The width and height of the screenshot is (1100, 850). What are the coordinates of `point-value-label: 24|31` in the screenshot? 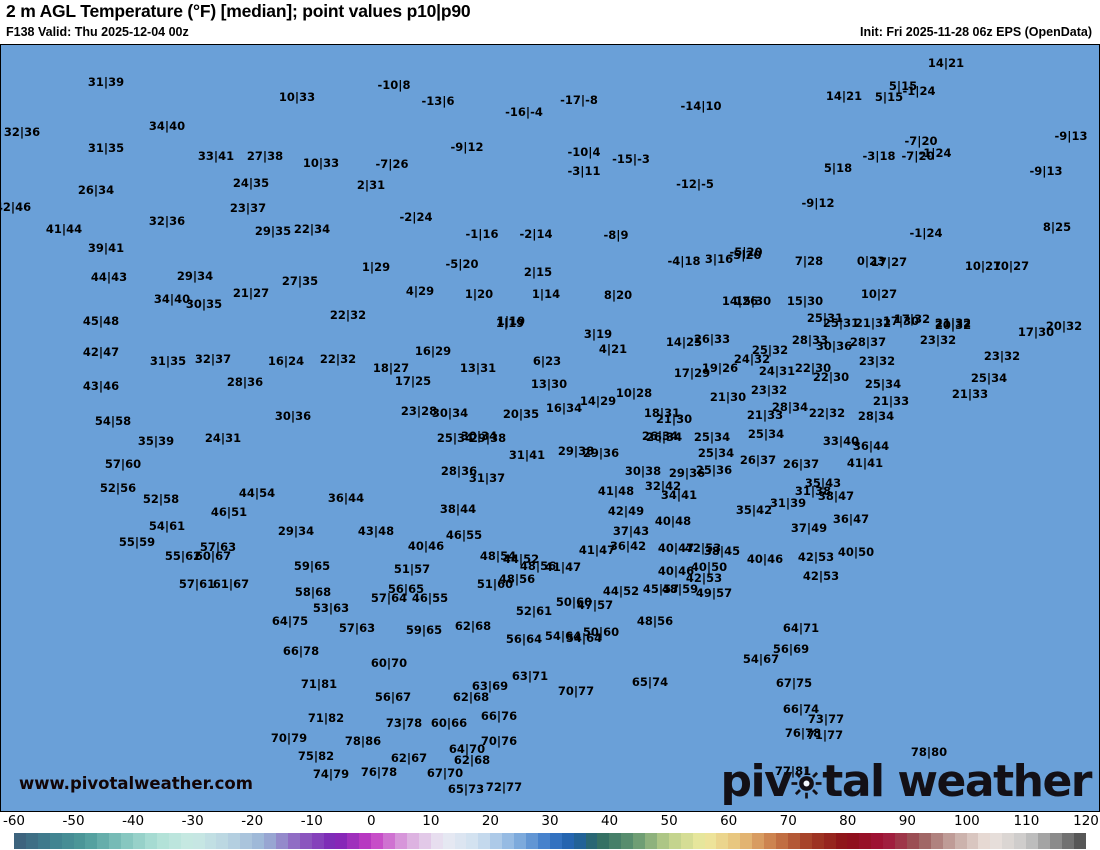 It's located at (777, 371).